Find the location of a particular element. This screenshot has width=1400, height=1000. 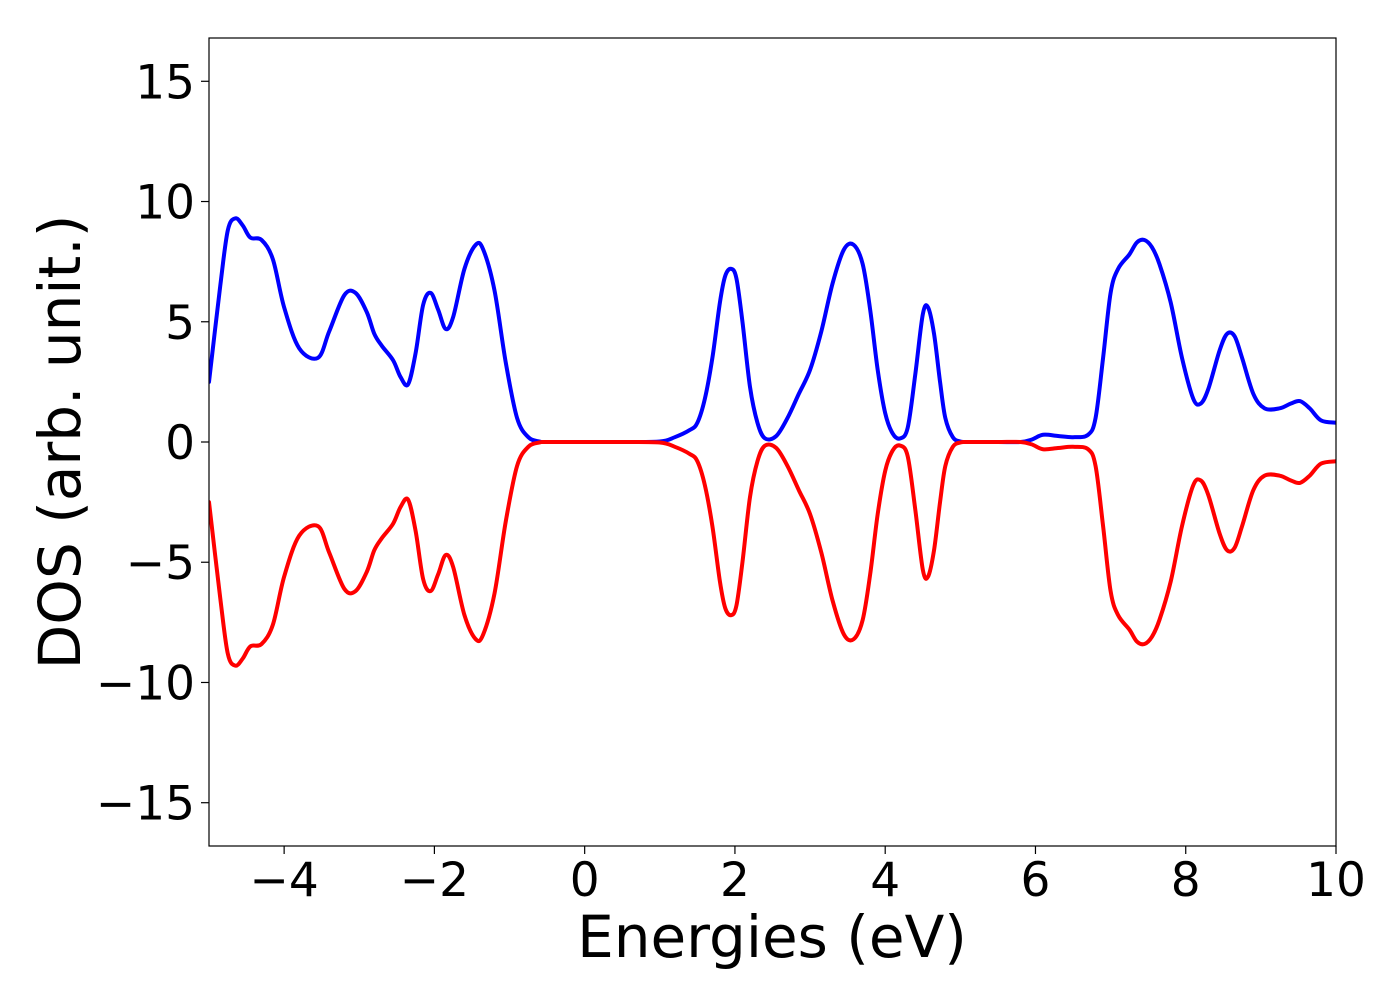

x-tick-label: −4 is located at coordinates (283, 880).